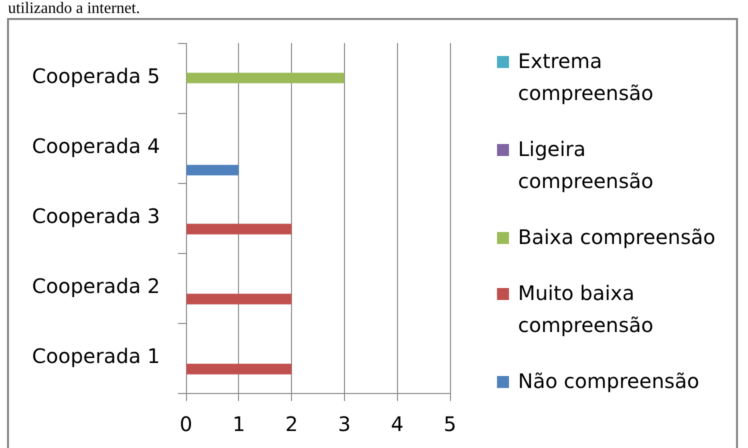  Describe the element at coordinates (397, 424) in the screenshot. I see `x-tick-label: 4` at that location.